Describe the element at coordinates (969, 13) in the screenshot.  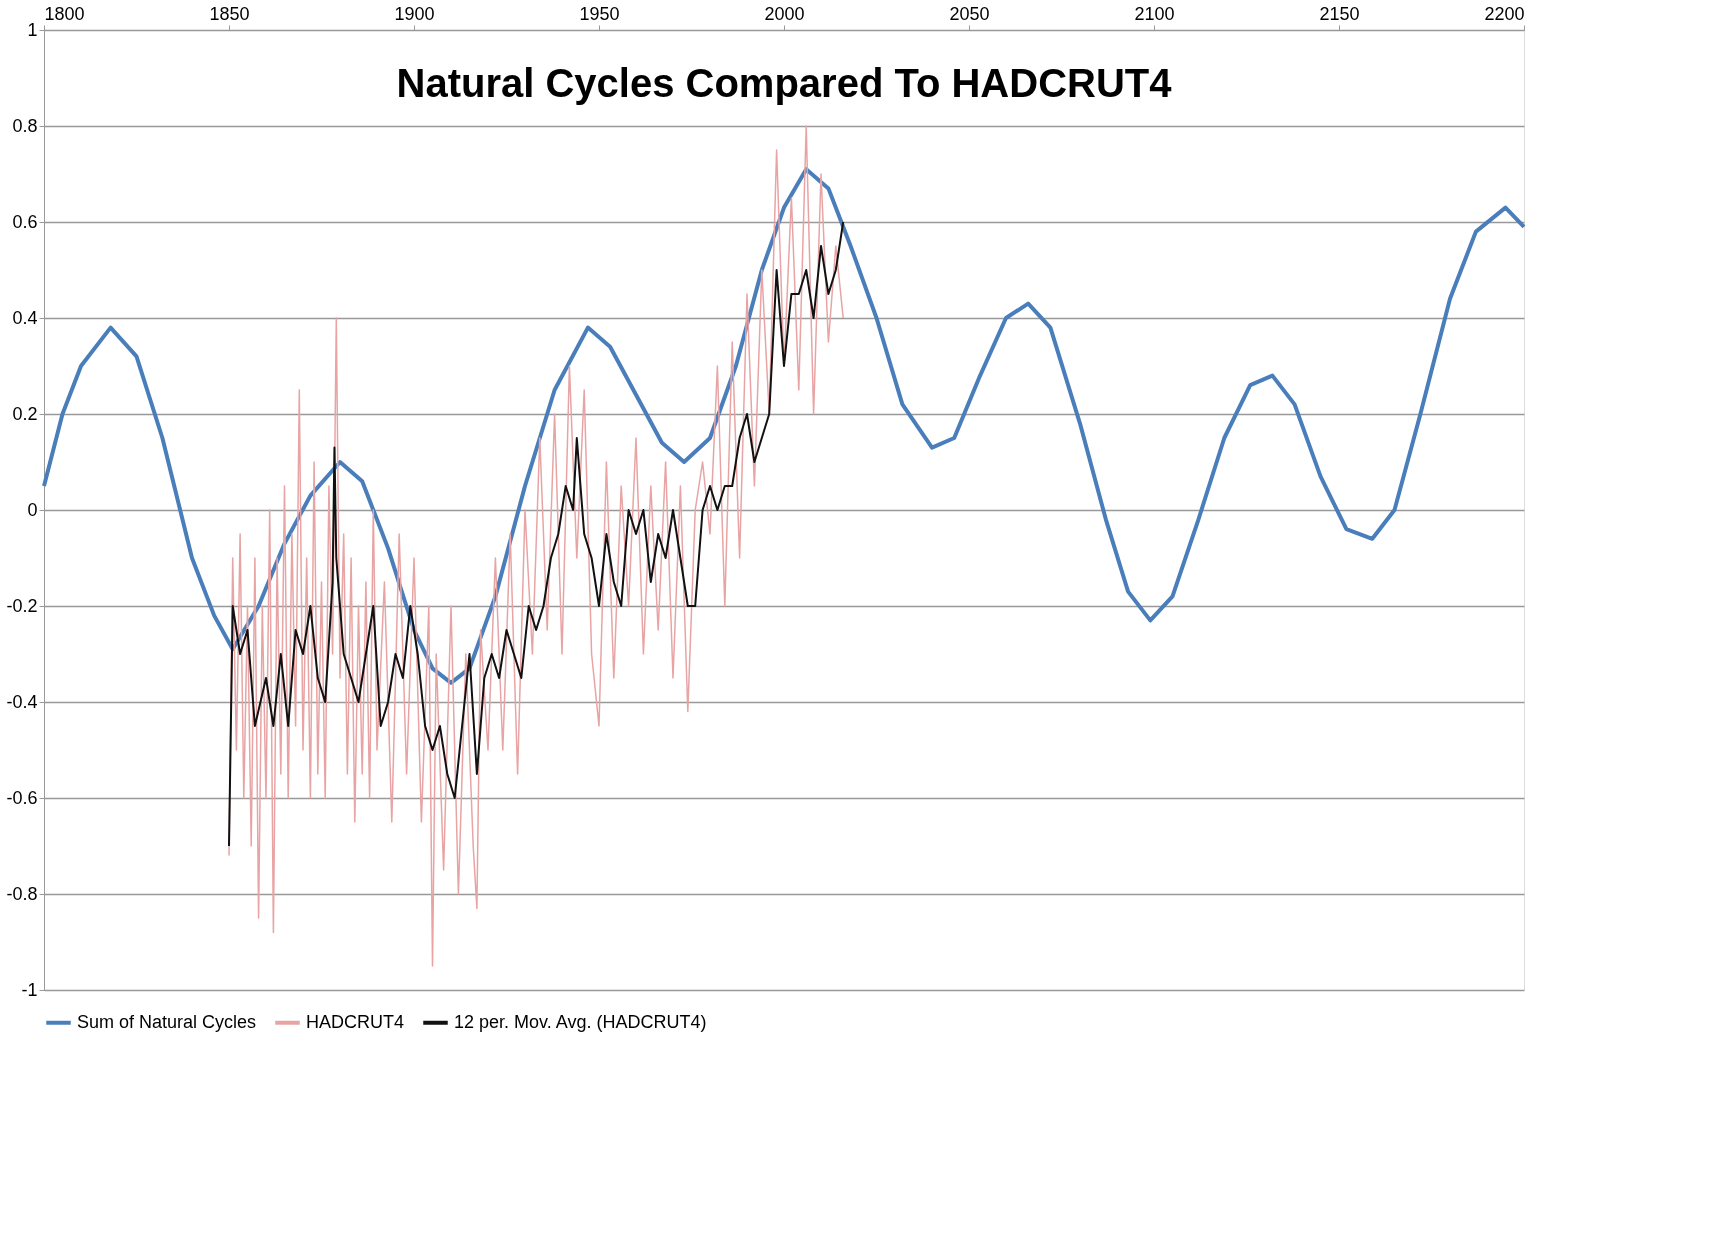
I see `x-tick-label: 2050` at that location.